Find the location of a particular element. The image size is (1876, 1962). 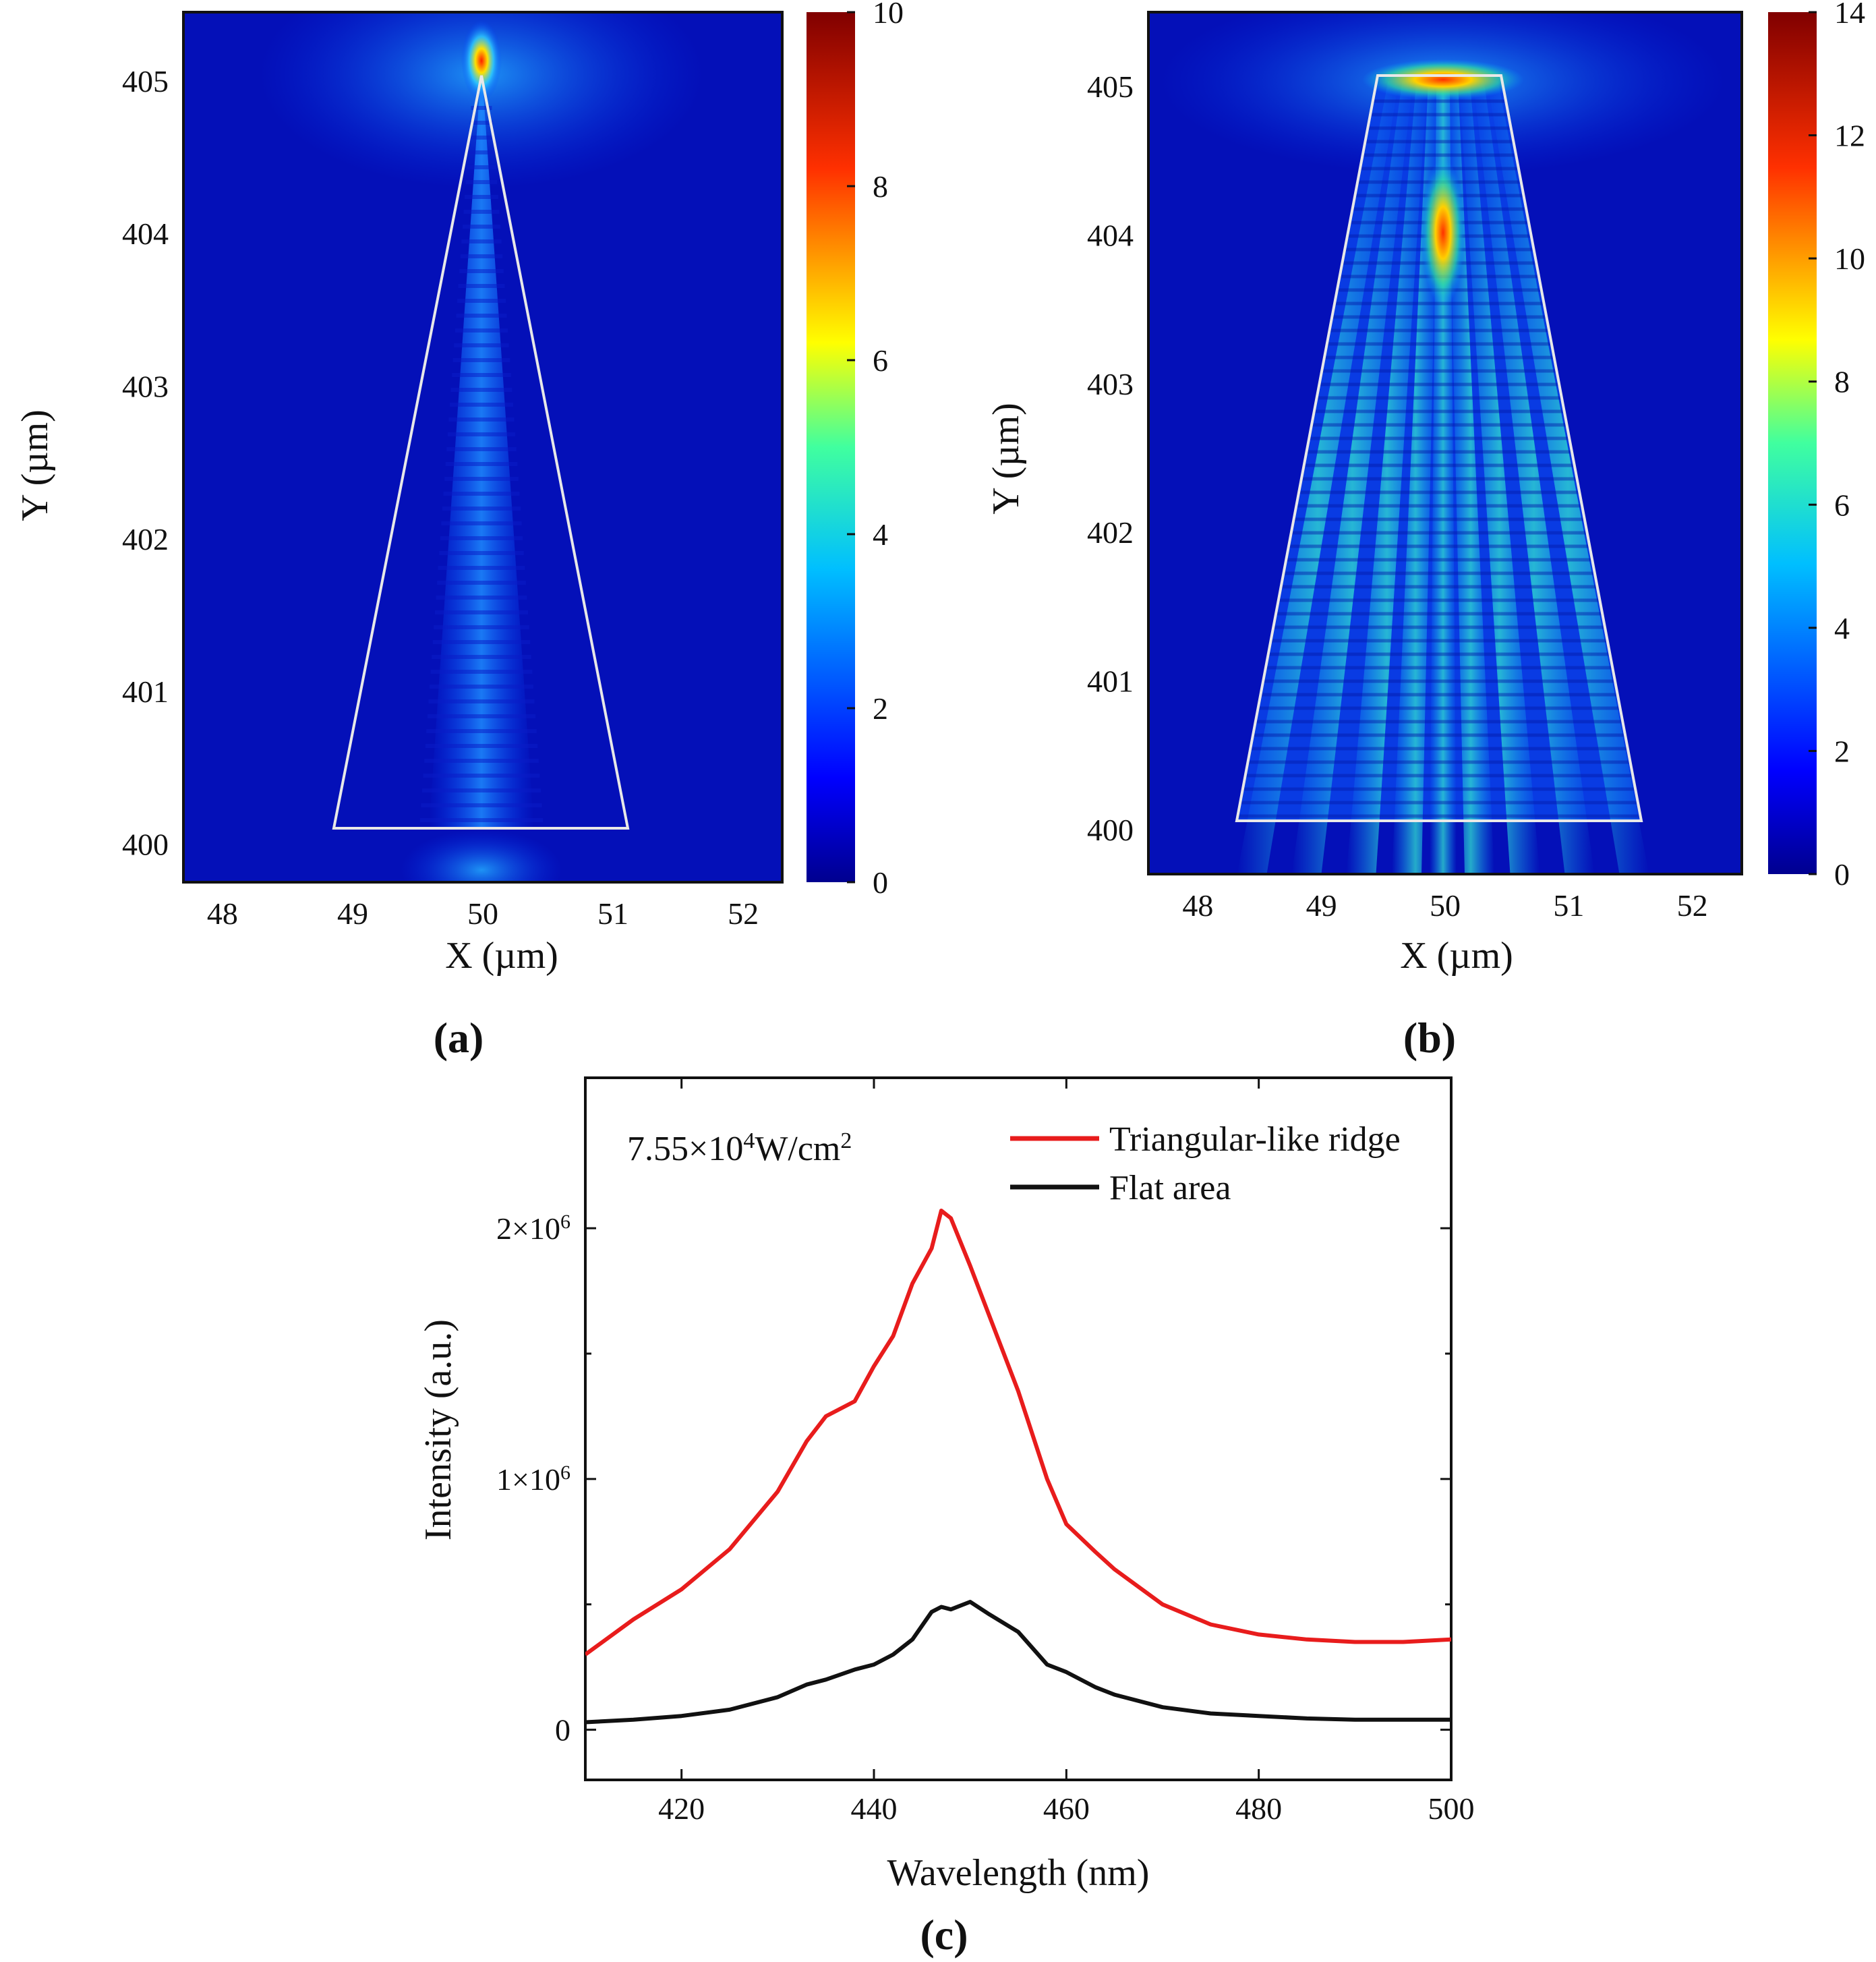

y-tick-label-0: 0 is located at coordinates (562, 1730).